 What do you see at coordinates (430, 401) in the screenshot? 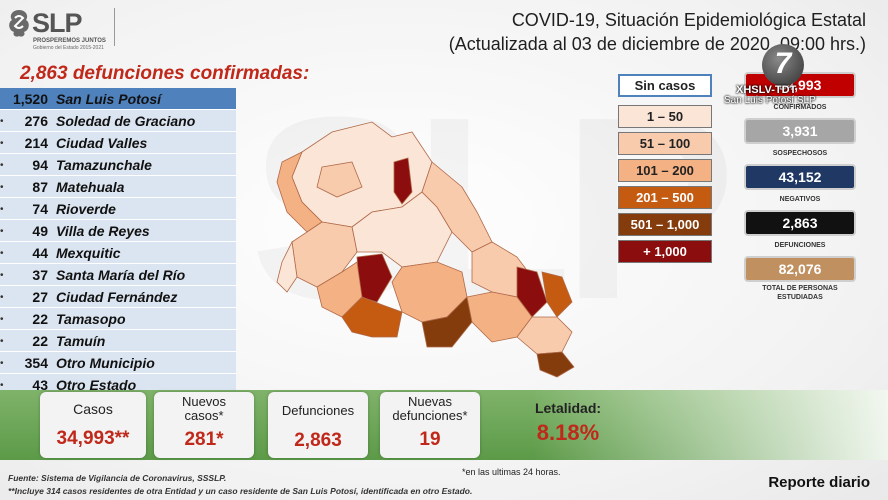
I see `nuevas-defunciones-label-1: Nuevas` at bounding box center [430, 401].